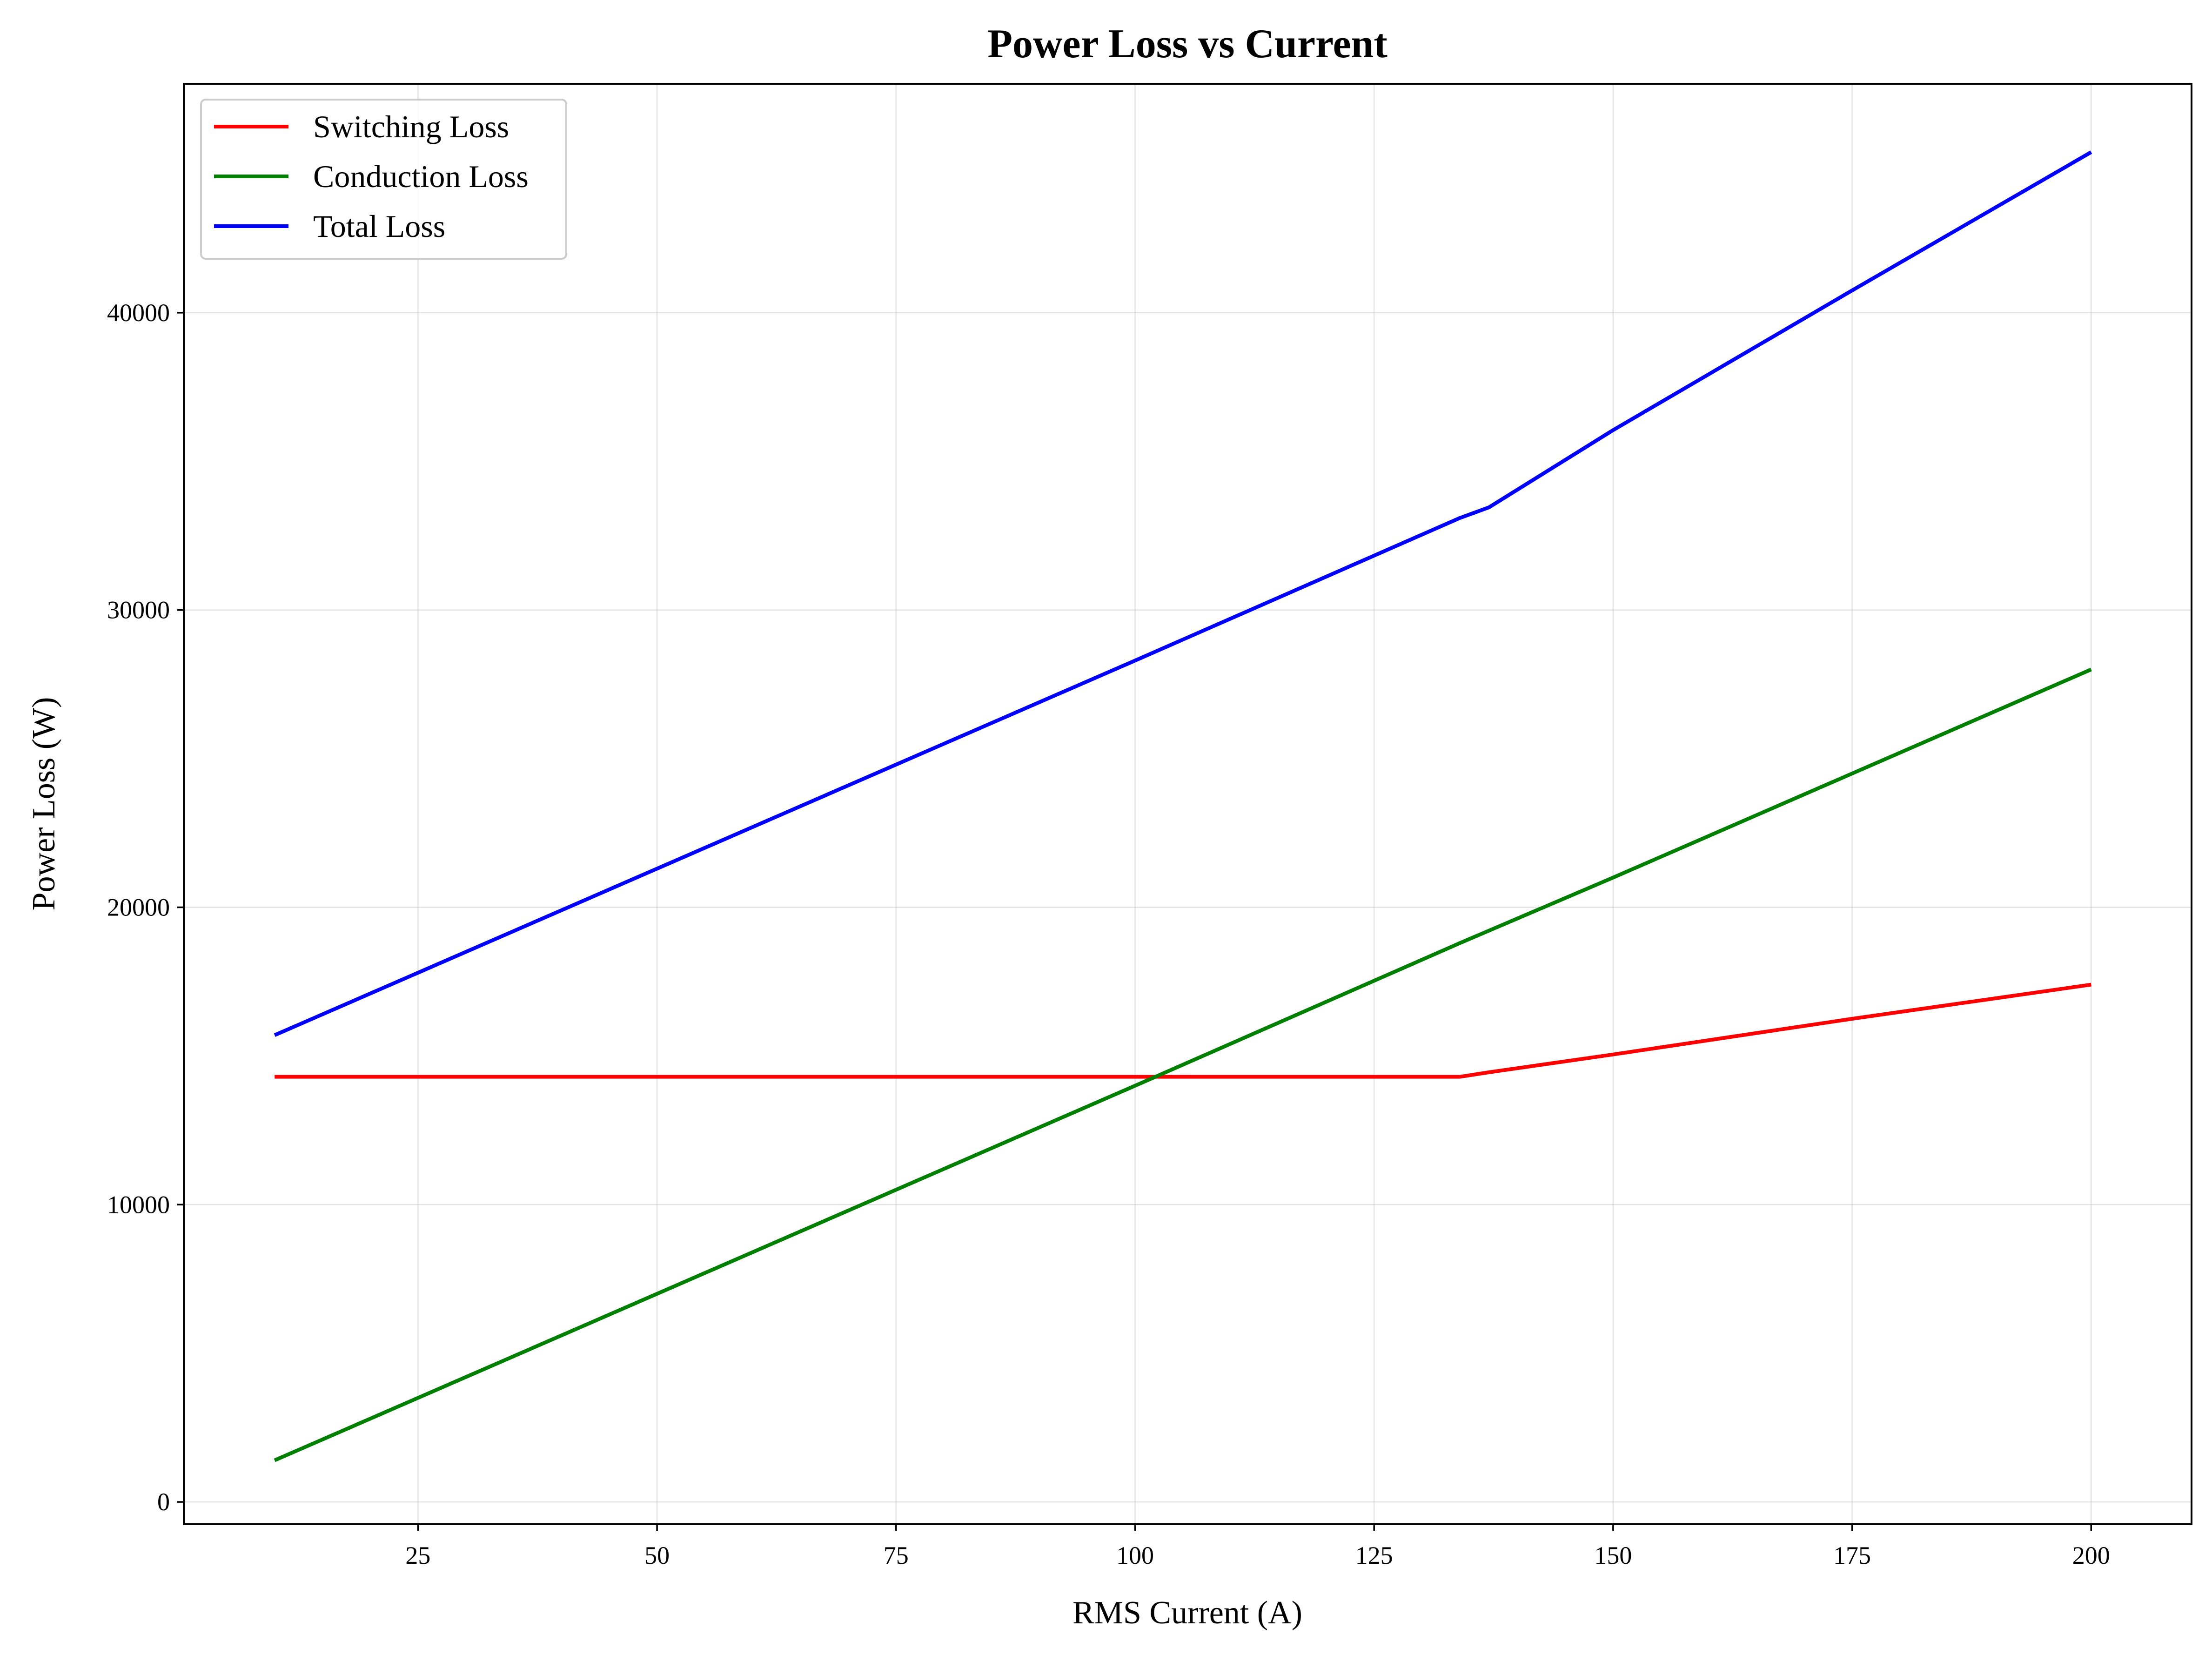  Describe the element at coordinates (379, 226) in the screenshot. I see `total-loss-legend-label: Total Loss` at that location.